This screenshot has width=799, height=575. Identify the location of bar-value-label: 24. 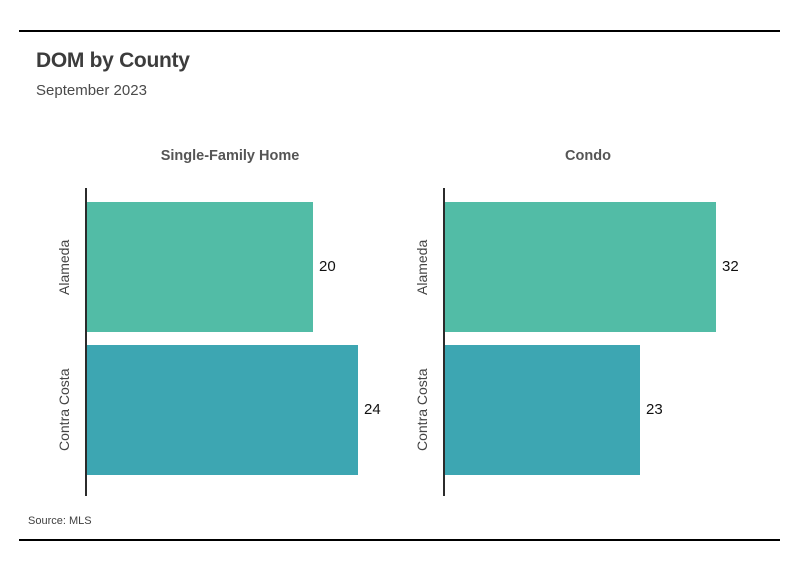
(372, 409).